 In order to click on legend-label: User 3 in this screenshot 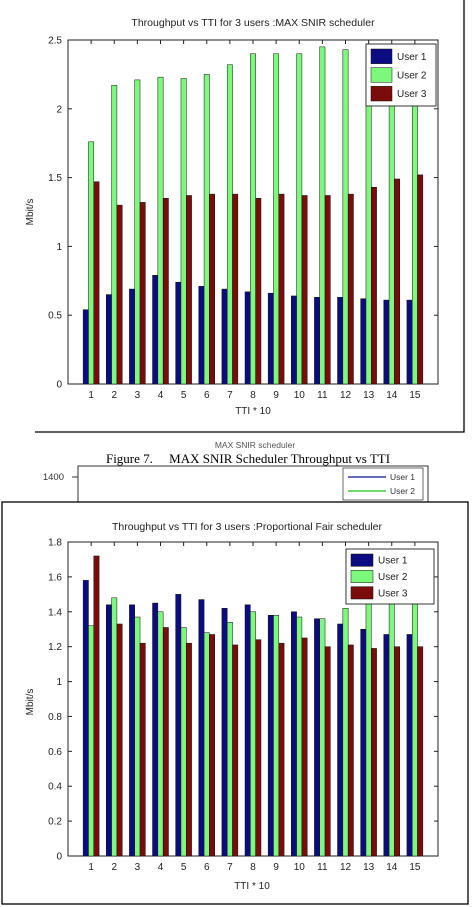, I will do `click(412, 94)`.